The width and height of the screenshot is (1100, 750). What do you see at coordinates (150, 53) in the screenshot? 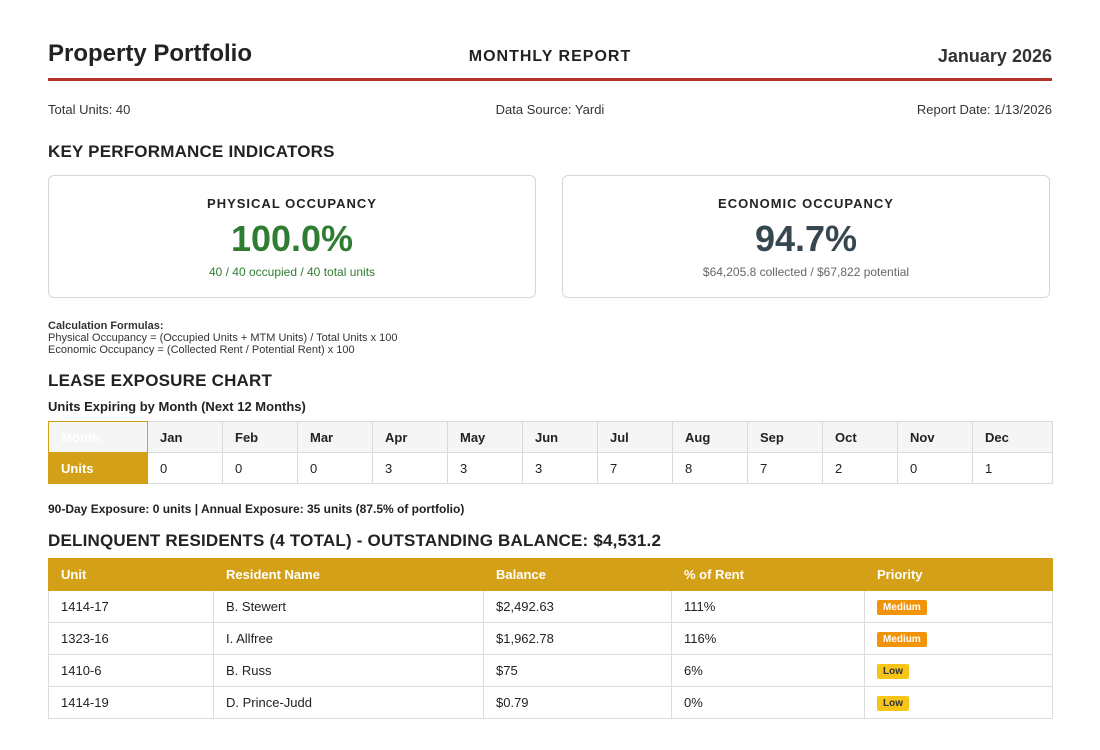
I see `page-title: Property Portfolio` at bounding box center [150, 53].